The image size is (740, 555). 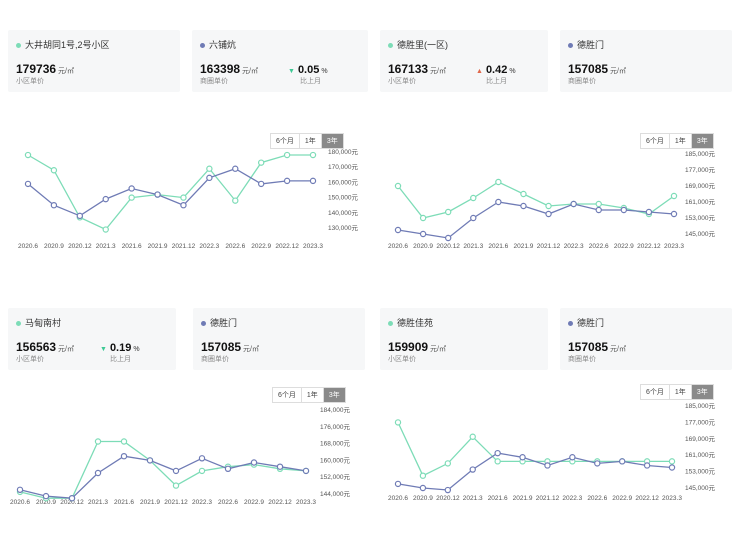 I want to click on business-name: 德胜门, so click(x=591, y=45).